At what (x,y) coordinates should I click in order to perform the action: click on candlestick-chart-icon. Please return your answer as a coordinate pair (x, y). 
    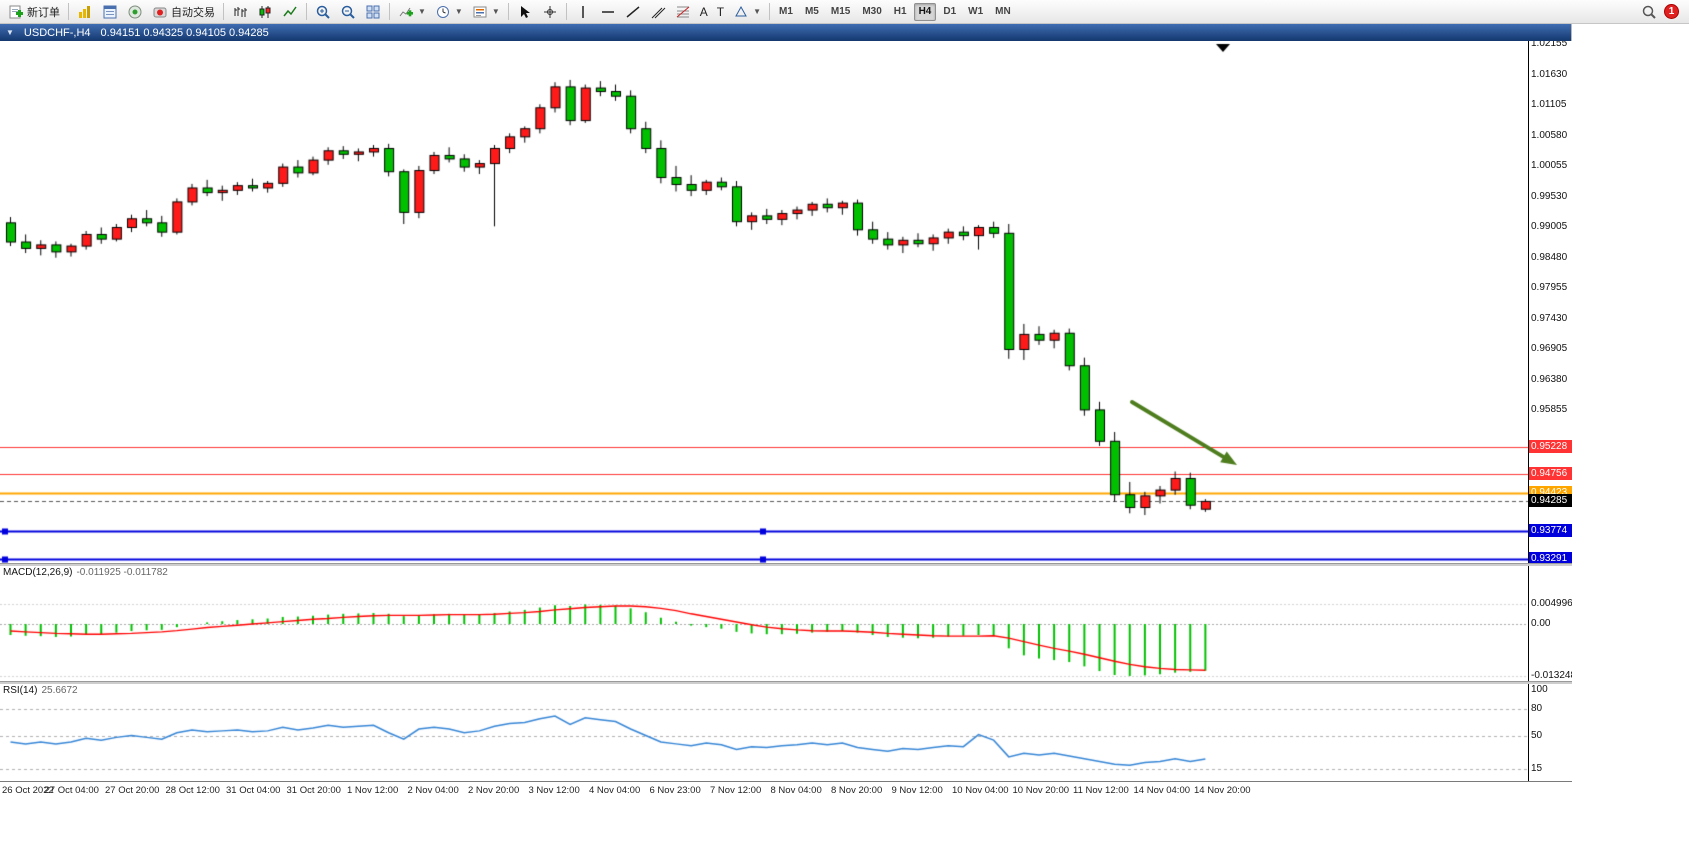
    Looking at the image, I should click on (265, 12).